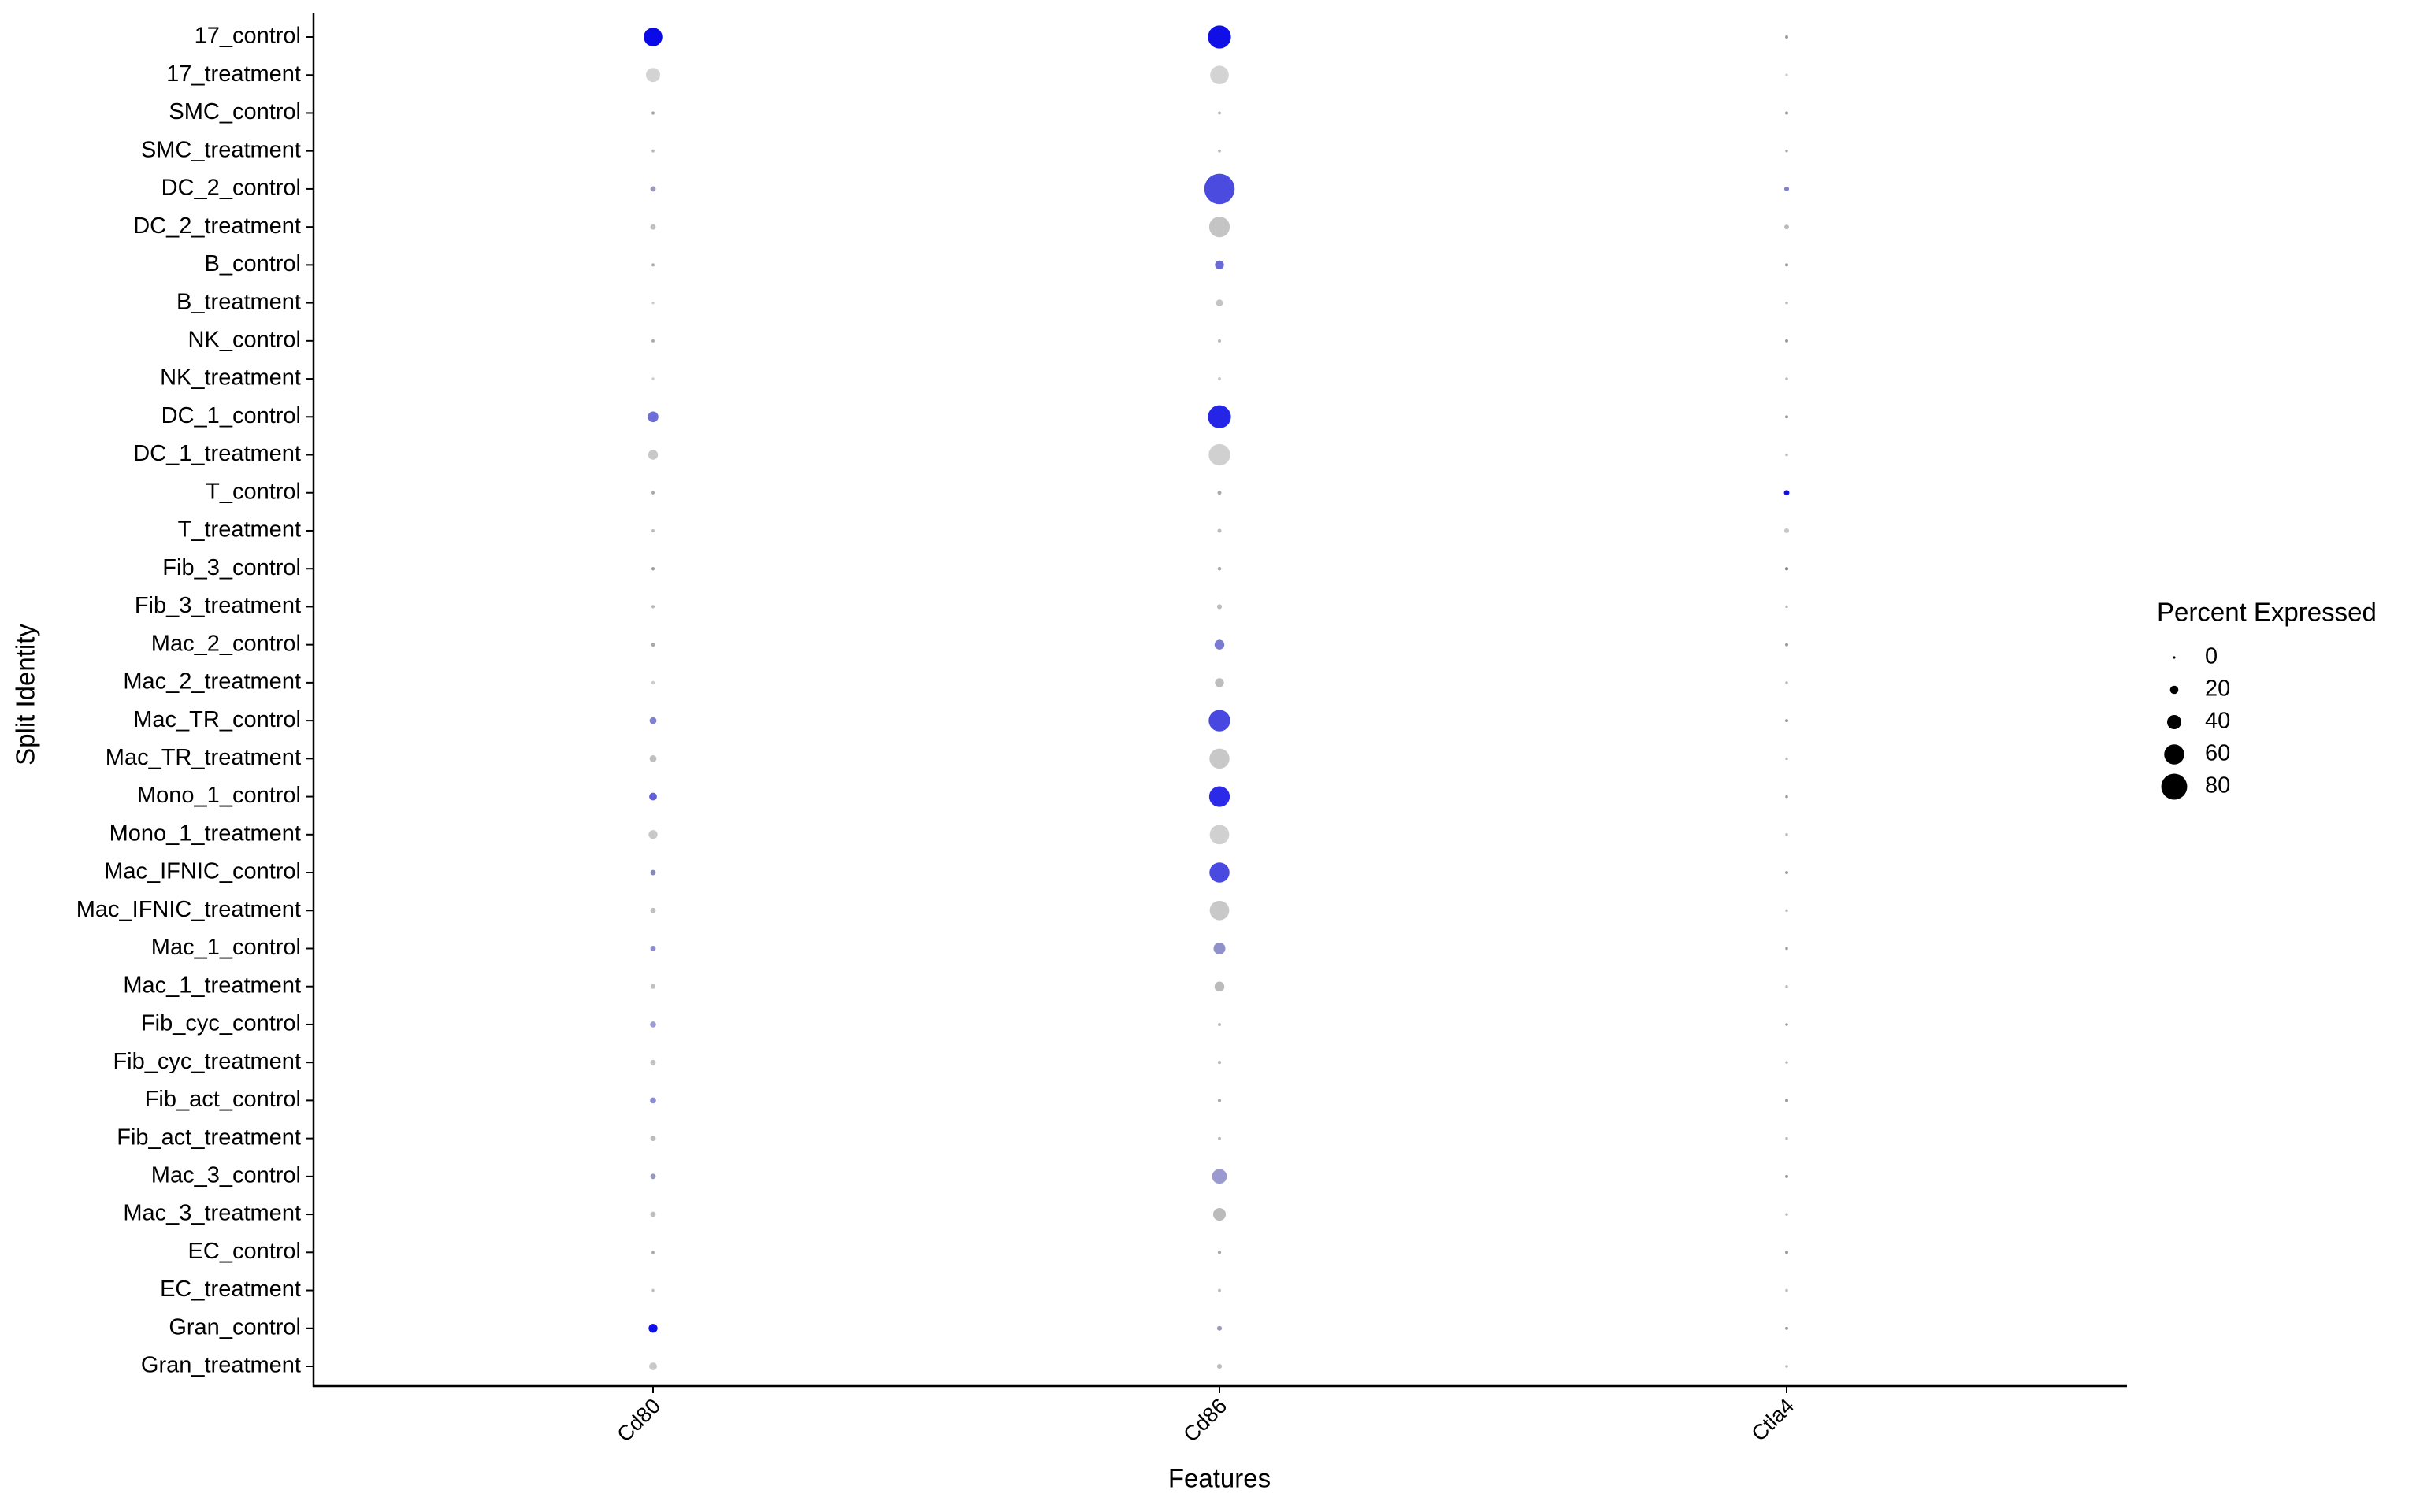 Image resolution: width=2420 pixels, height=1512 pixels. Describe the element at coordinates (204, 757) in the screenshot. I see `y-tick-label: Mac_TR_treatment` at that location.